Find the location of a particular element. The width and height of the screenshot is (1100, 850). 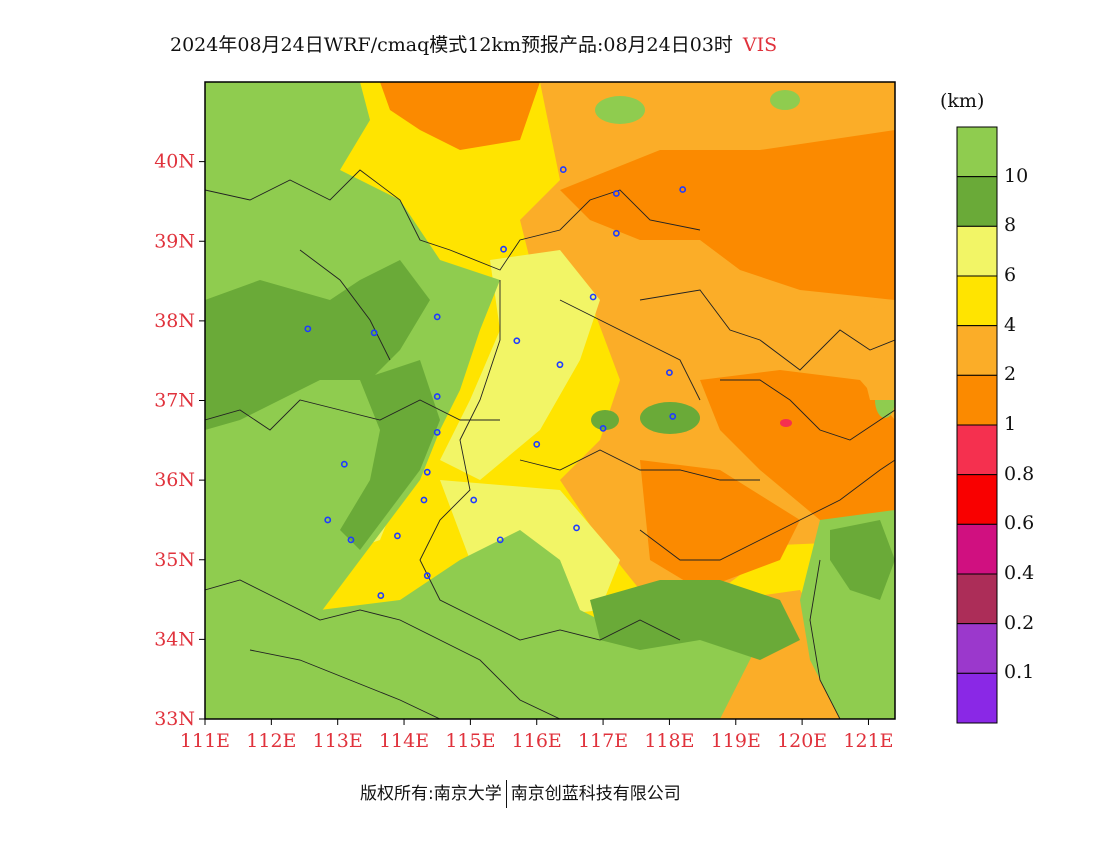

field-dark-orange-east is located at coordinates (797, 445).